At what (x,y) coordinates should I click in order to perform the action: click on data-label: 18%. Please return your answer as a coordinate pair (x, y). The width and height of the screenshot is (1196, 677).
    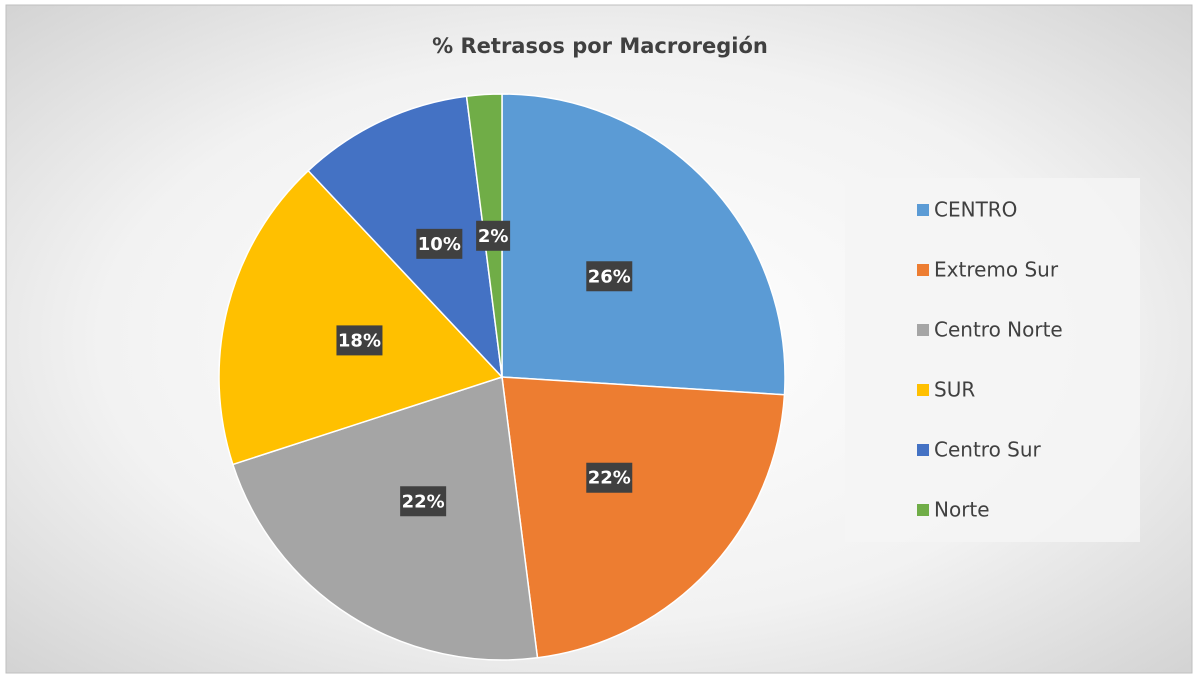
    Looking at the image, I should click on (359, 340).